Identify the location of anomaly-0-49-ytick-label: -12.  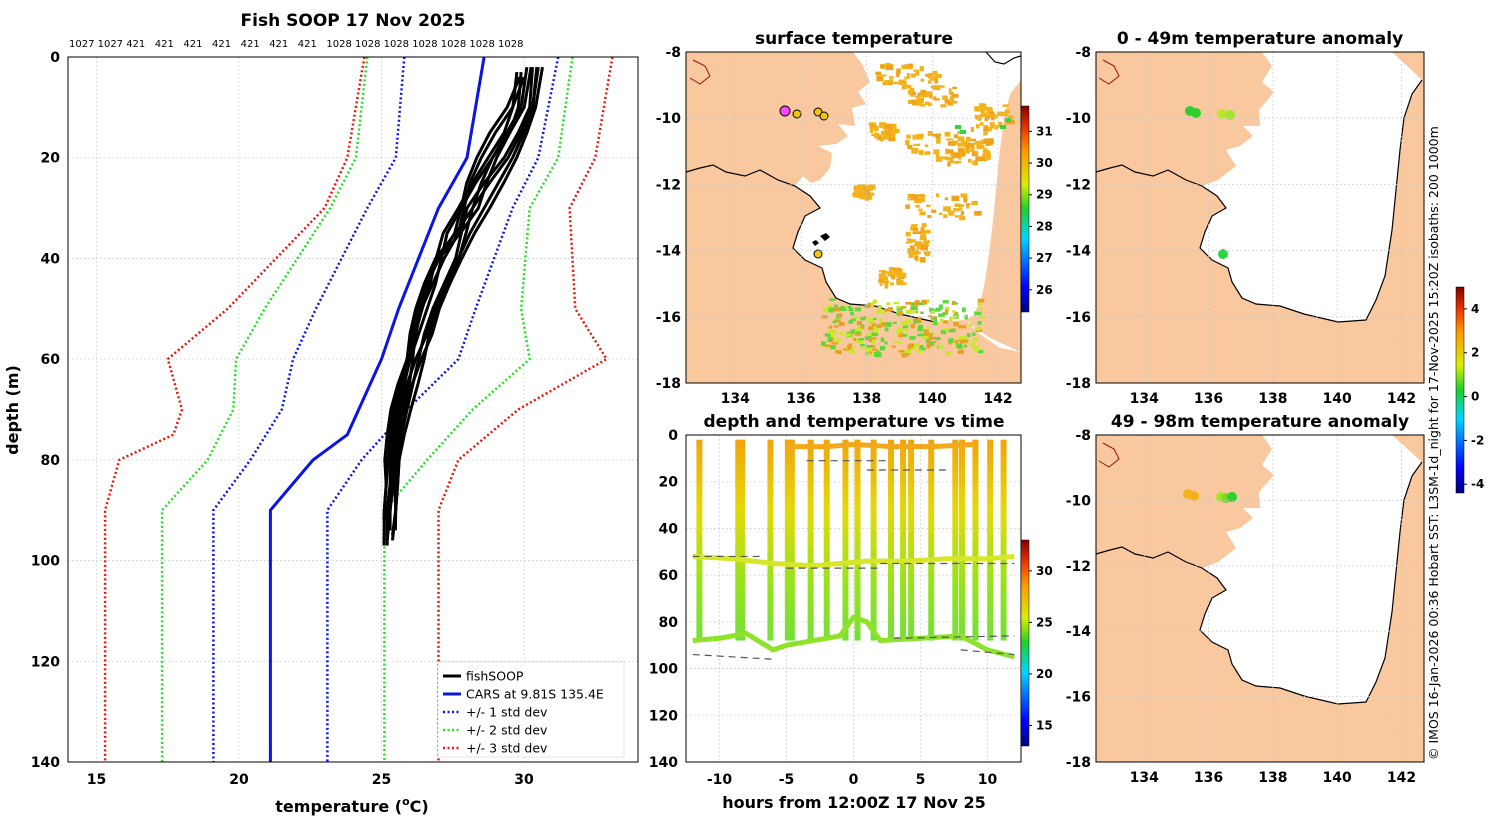
(1078, 185).